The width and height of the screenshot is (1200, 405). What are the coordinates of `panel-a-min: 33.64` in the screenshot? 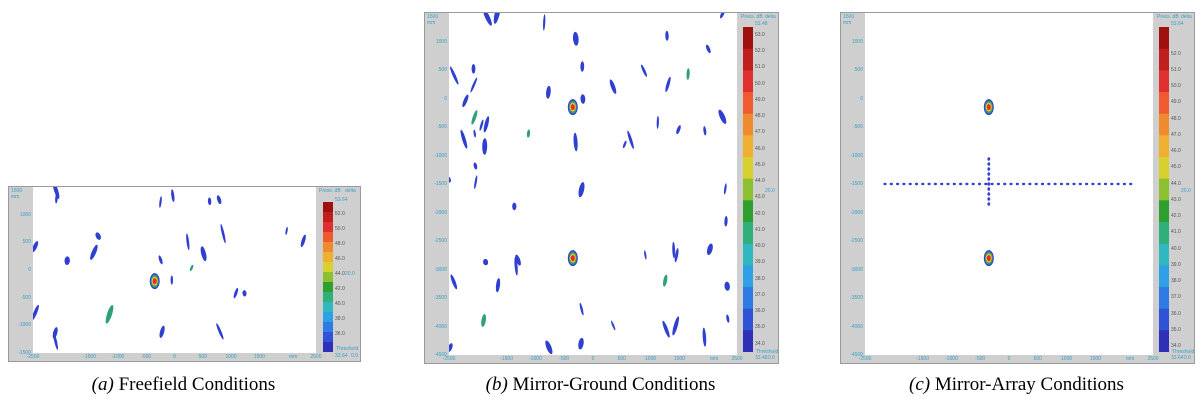 It's located at (341, 356).